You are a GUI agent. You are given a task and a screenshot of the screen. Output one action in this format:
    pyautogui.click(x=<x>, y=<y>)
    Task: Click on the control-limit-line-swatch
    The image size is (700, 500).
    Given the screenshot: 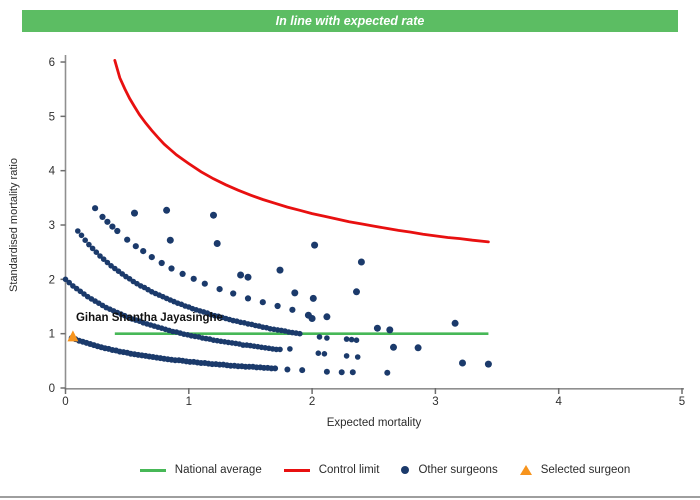 What is the action you would take?
    pyautogui.click(x=296, y=470)
    